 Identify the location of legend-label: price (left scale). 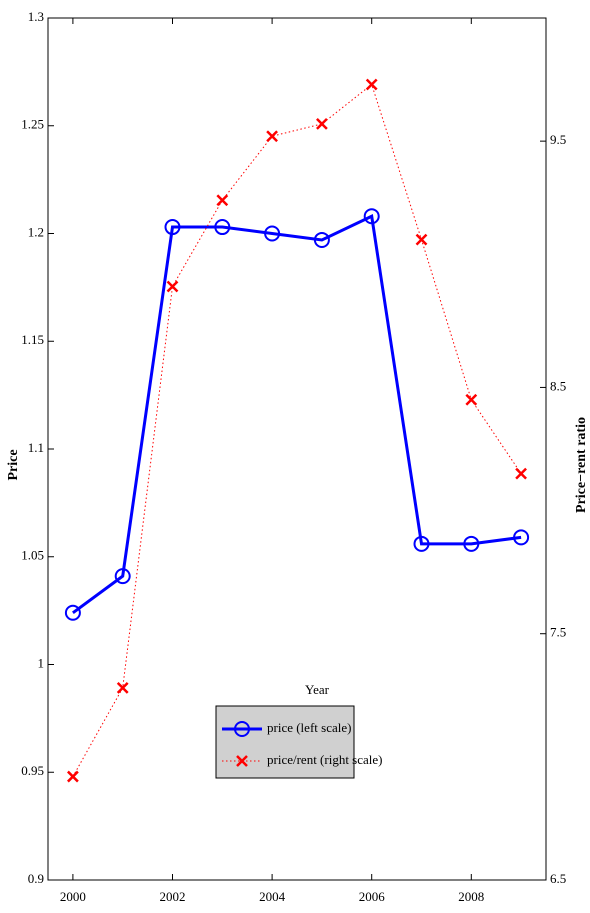
(309, 727).